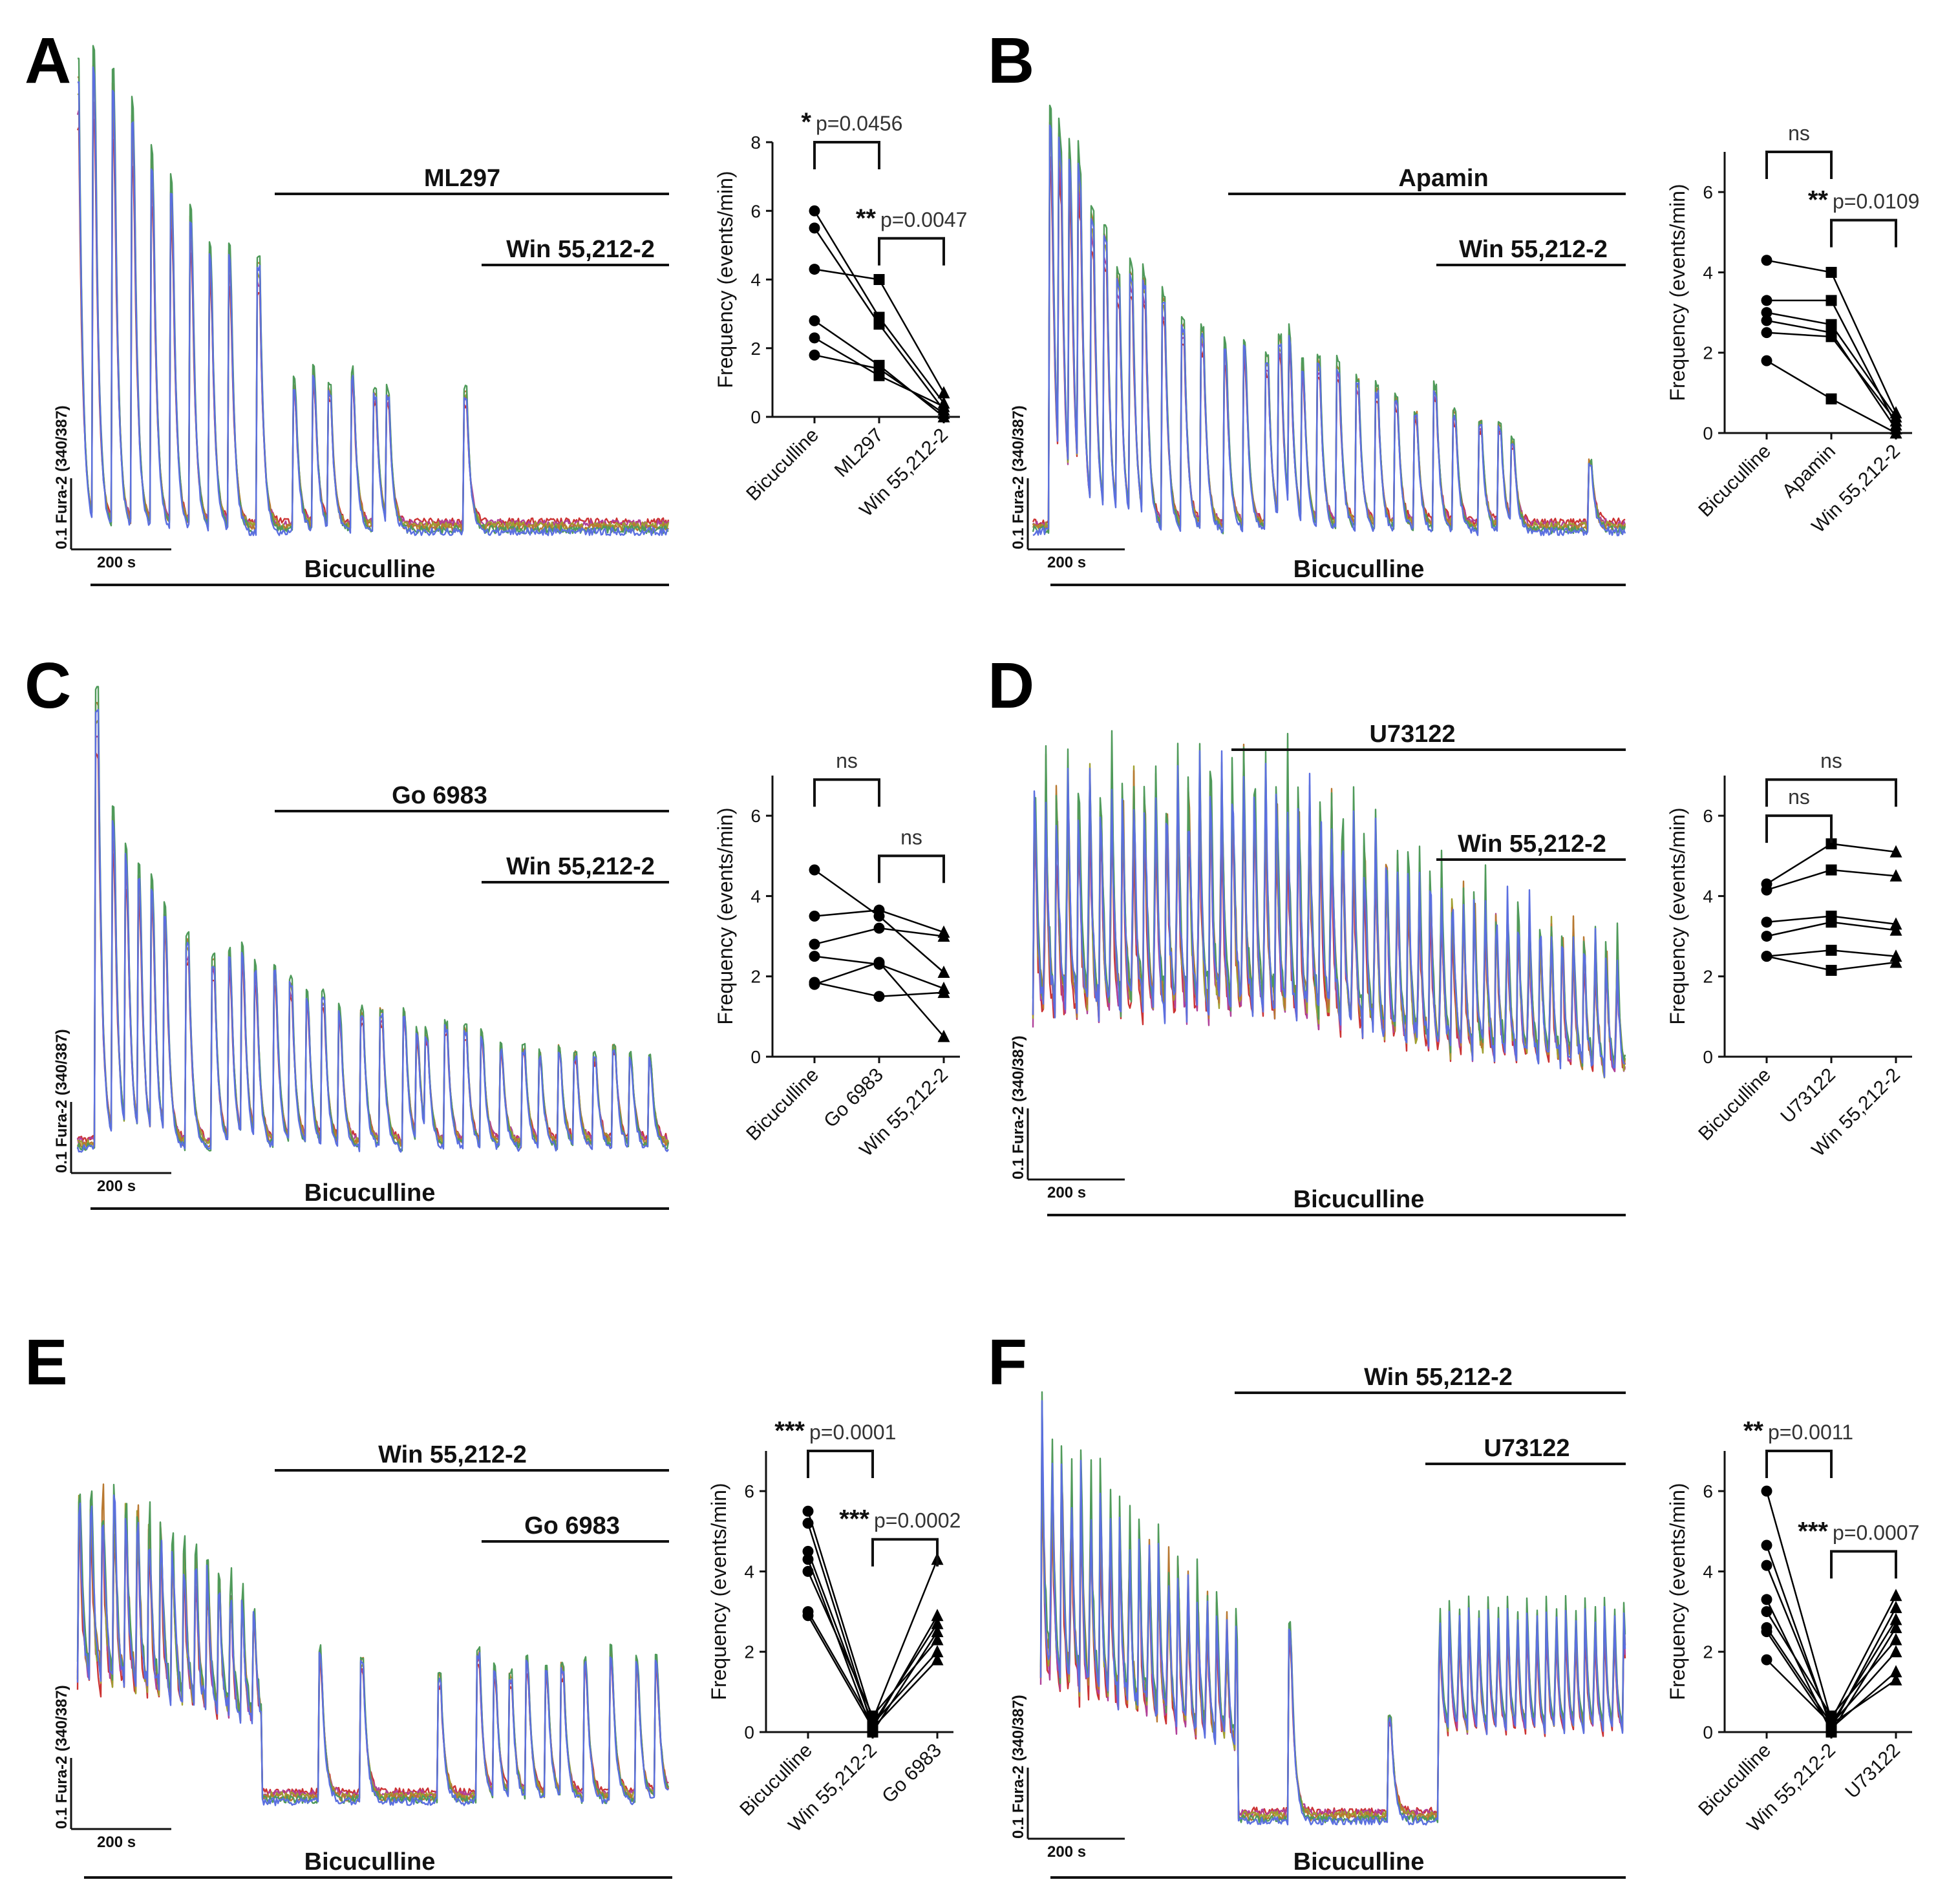  I want to click on panel-letter: F, so click(1007, 1362).